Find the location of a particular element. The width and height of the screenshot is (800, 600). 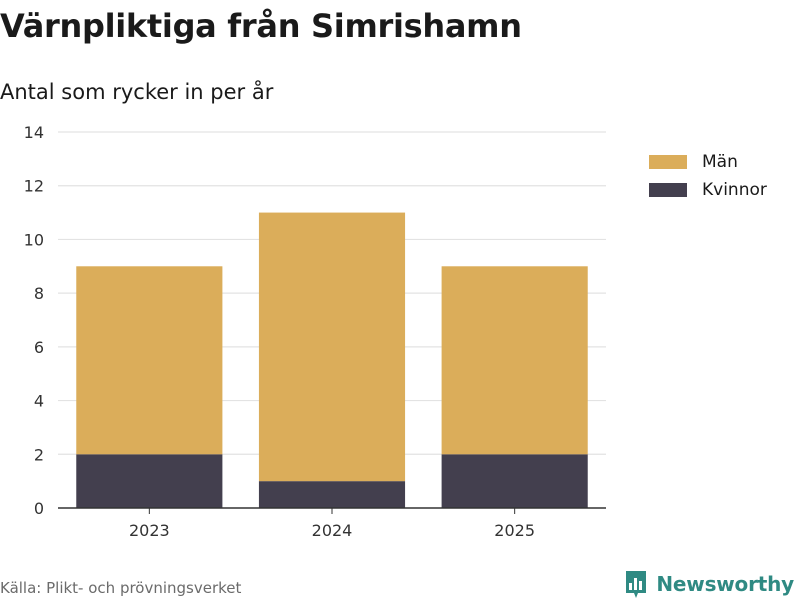

chart-title: Värnpliktiga från Simrishamn is located at coordinates (261, 26).